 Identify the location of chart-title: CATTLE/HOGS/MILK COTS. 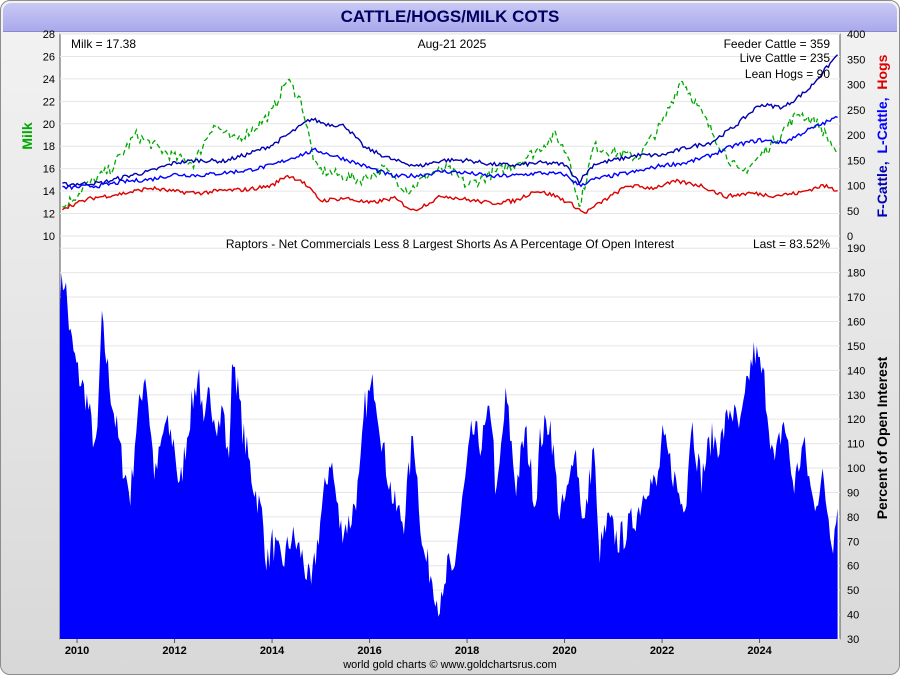
(450, 16).